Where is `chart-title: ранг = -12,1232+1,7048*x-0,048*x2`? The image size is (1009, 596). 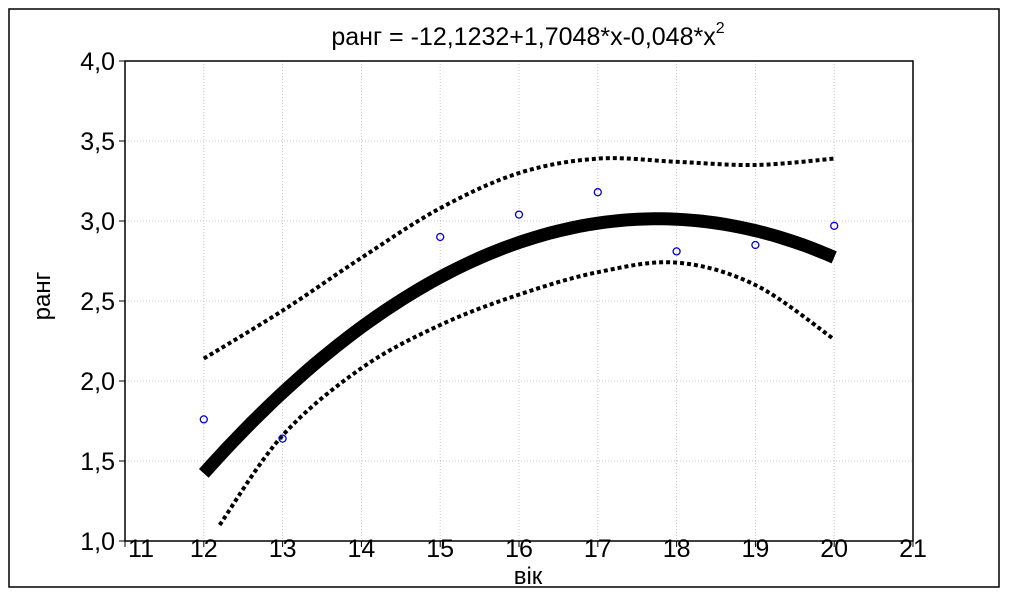 chart-title: ранг = -12,1232+1,7048*x-0,048*x2 is located at coordinates (527, 35).